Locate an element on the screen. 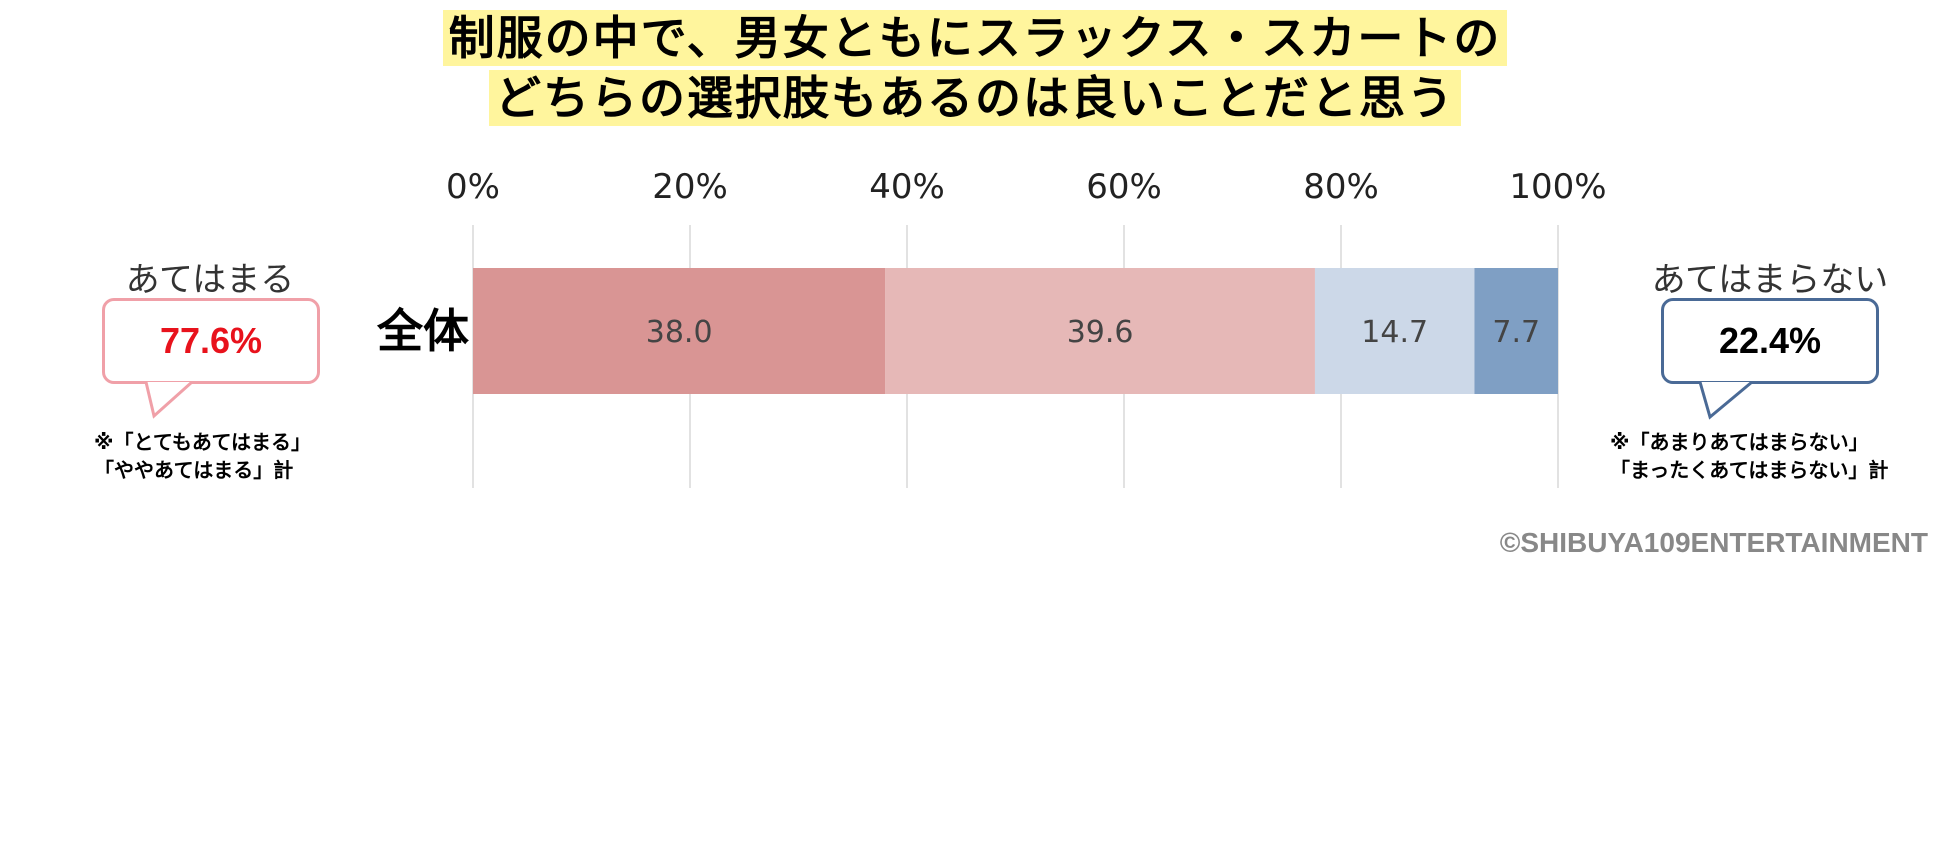 The image size is (1950, 868). x-tick-label: 40% is located at coordinates (907, 187).